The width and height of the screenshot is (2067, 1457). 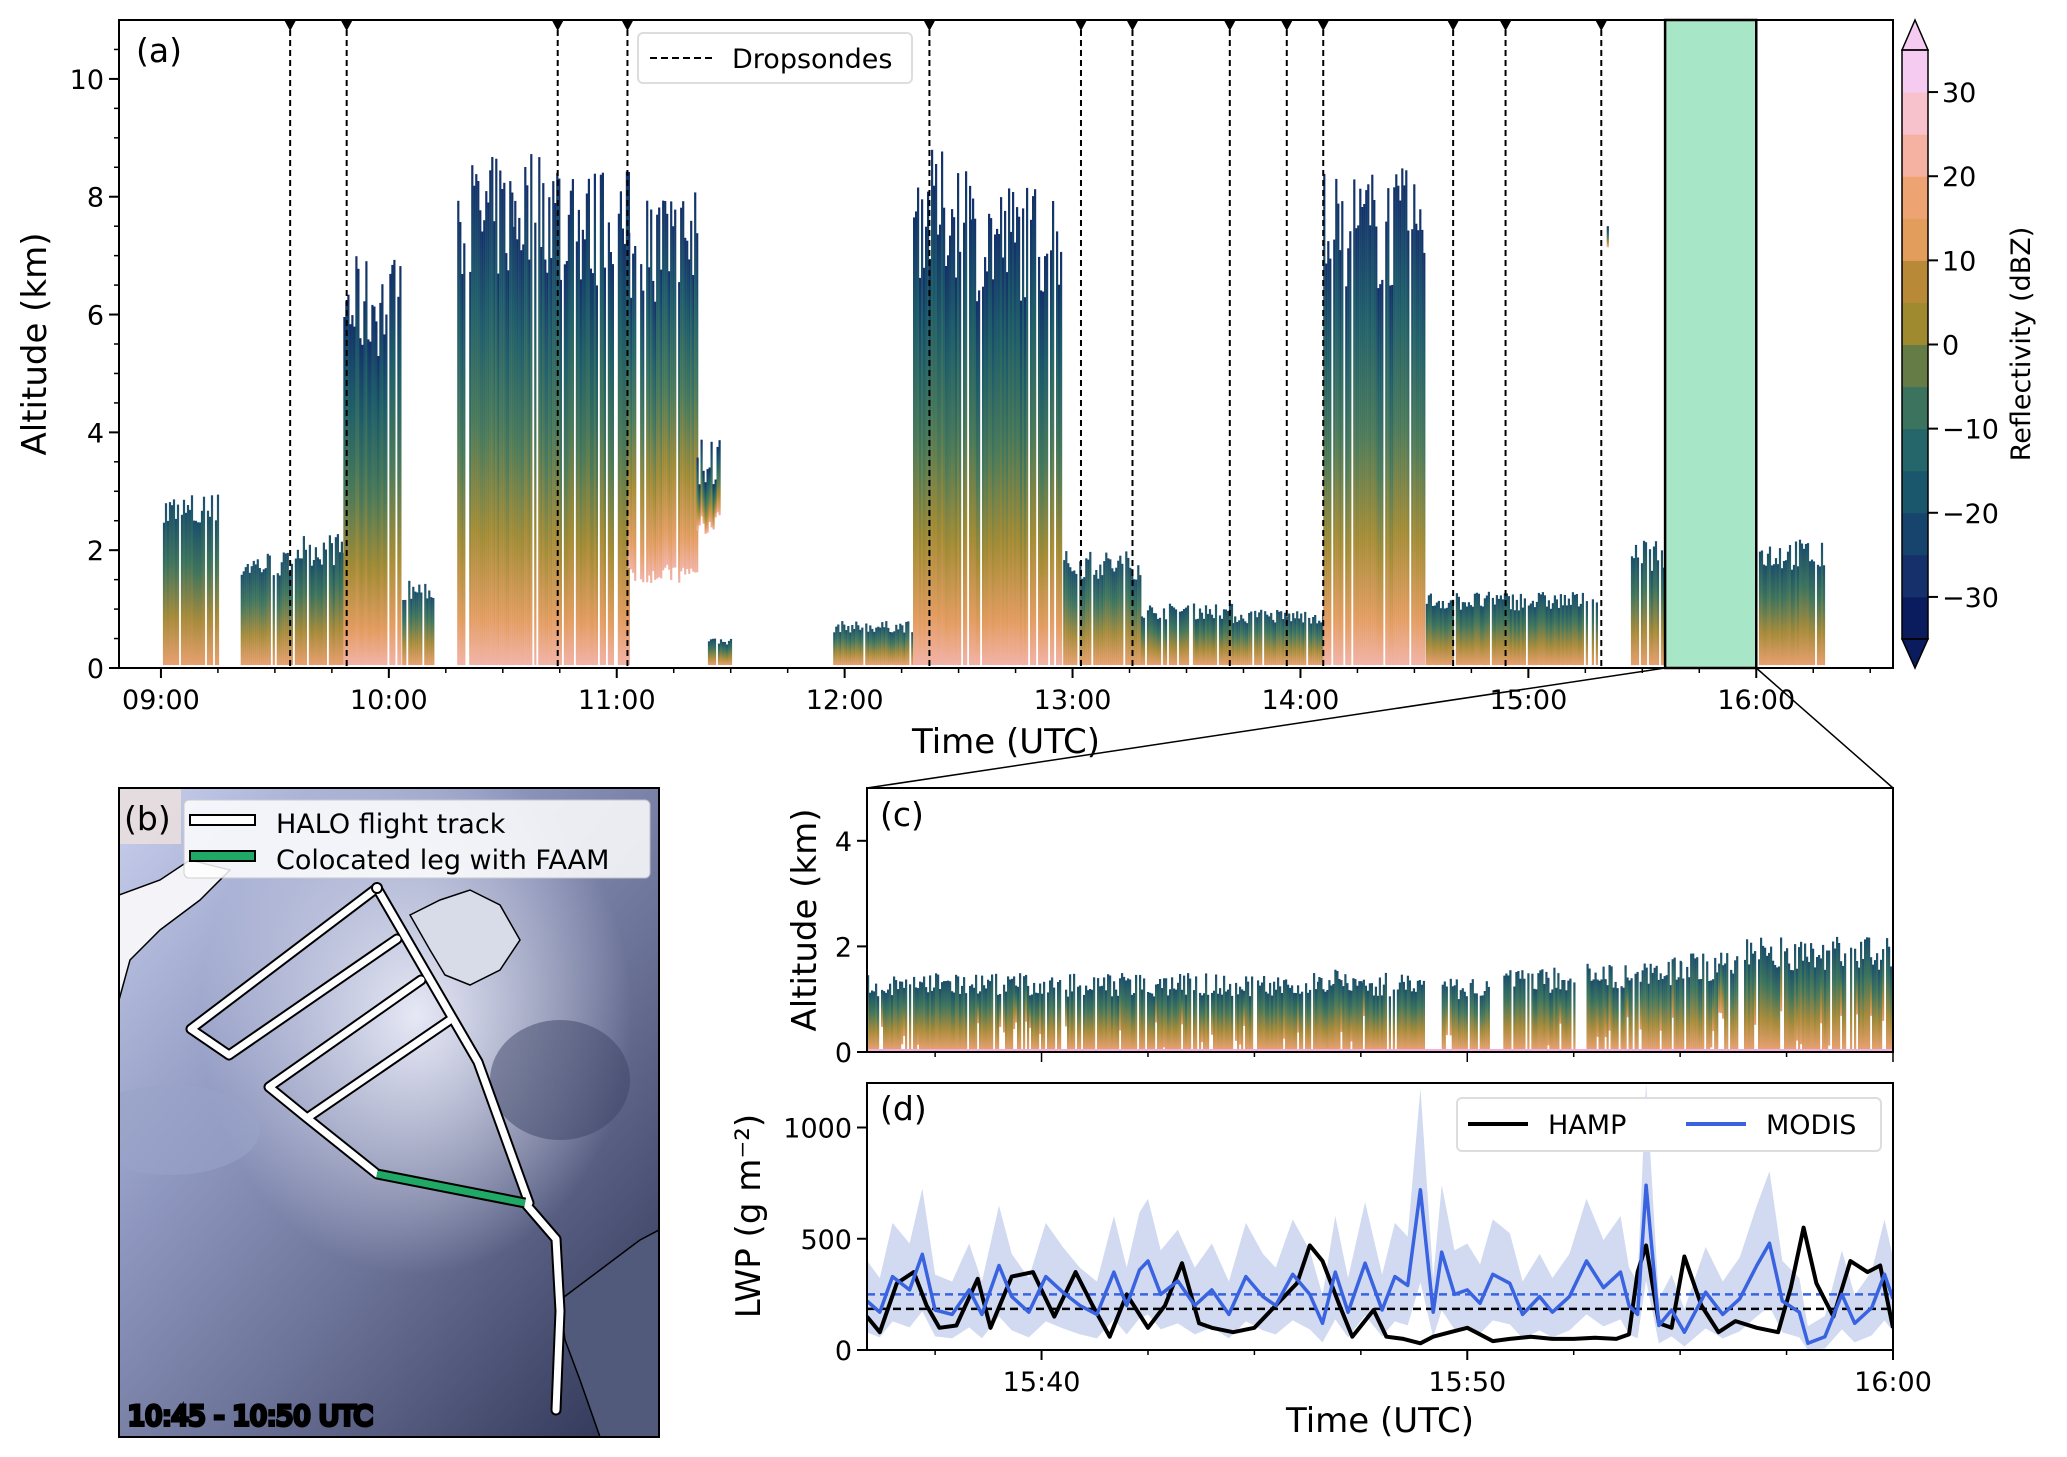 I want to click on colorbar: 30 20 10 0 −10 −20 −30 Reflectivity (dBZ), so click(x=1968, y=344).